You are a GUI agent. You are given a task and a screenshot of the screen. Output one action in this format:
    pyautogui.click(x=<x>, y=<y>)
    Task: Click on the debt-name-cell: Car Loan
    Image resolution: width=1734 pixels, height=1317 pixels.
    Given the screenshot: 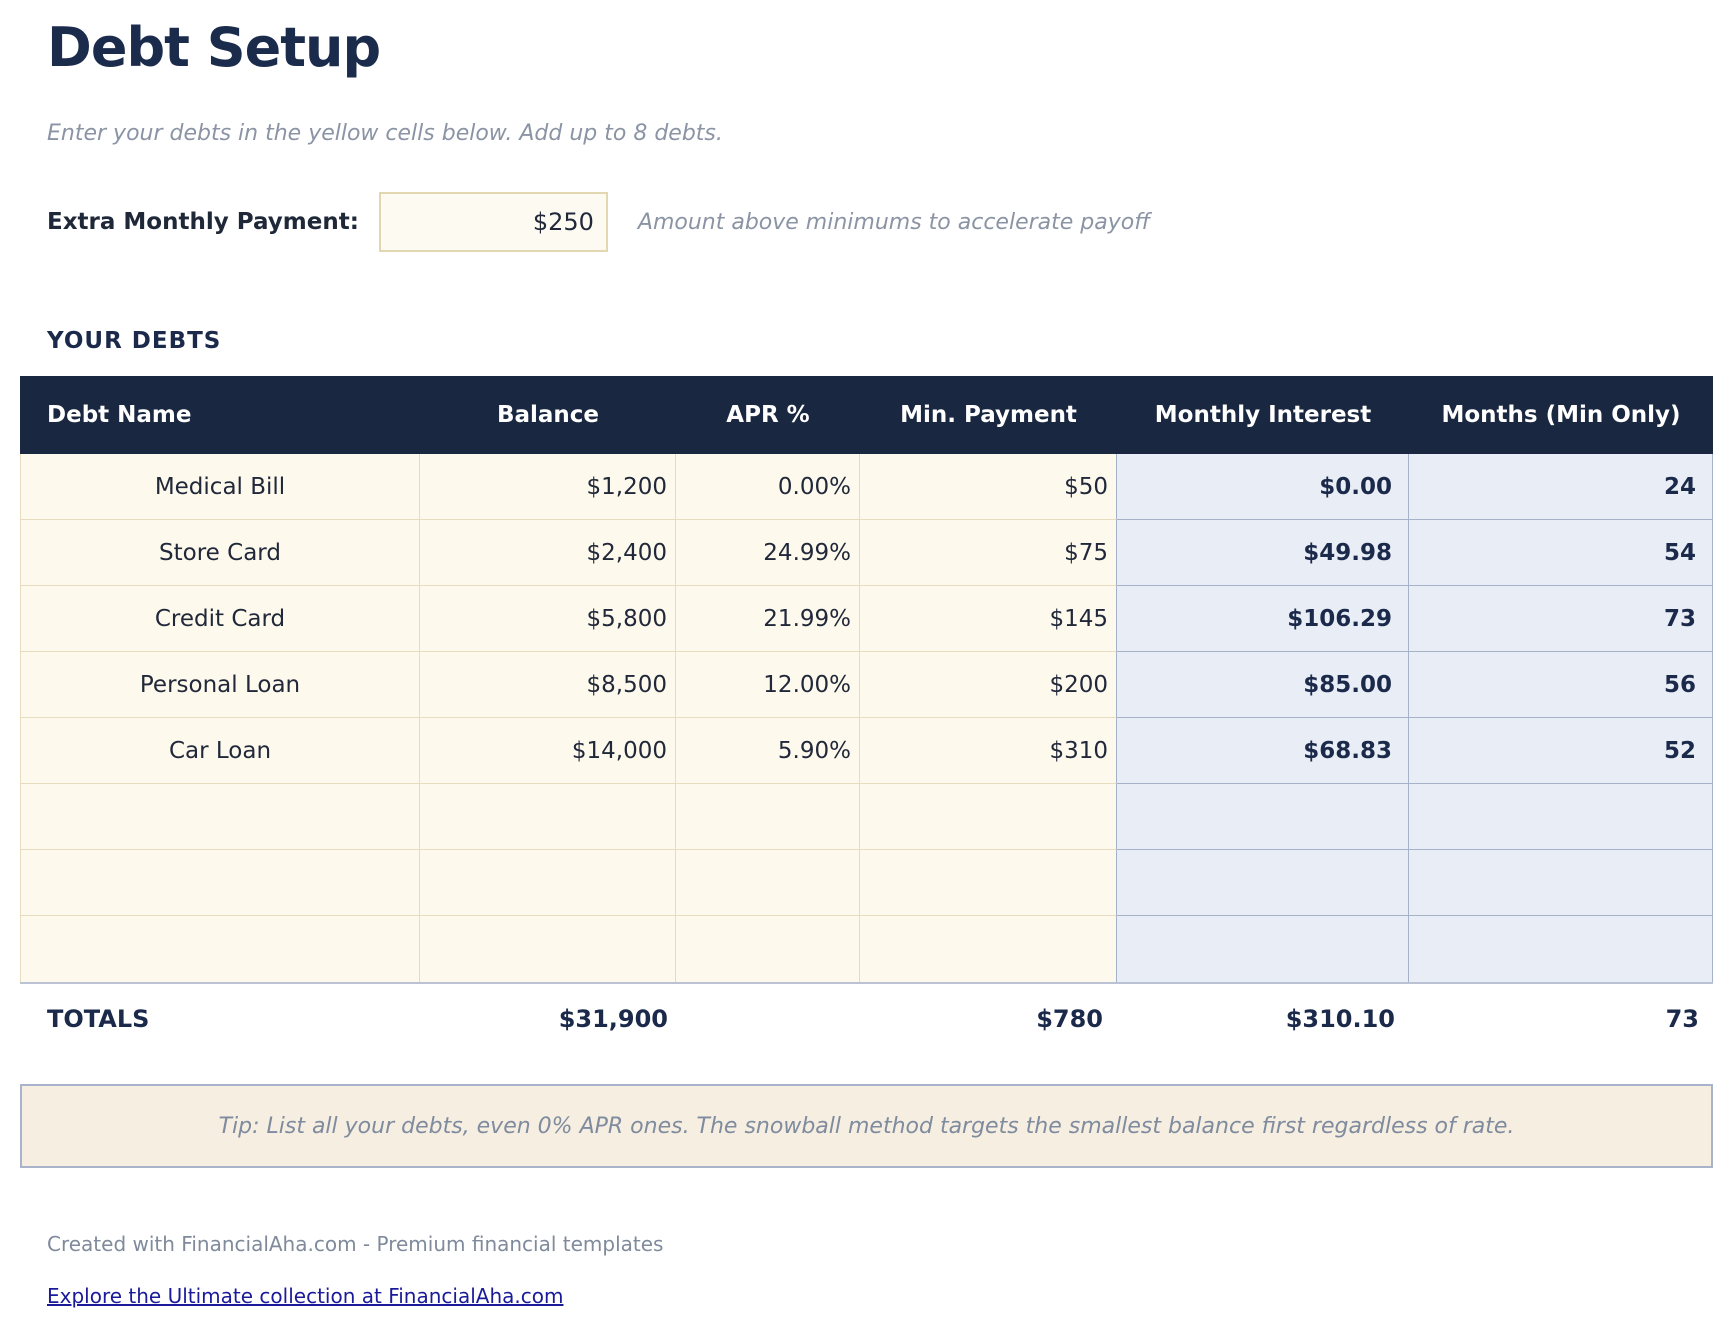 What is the action you would take?
    pyautogui.click(x=220, y=751)
    